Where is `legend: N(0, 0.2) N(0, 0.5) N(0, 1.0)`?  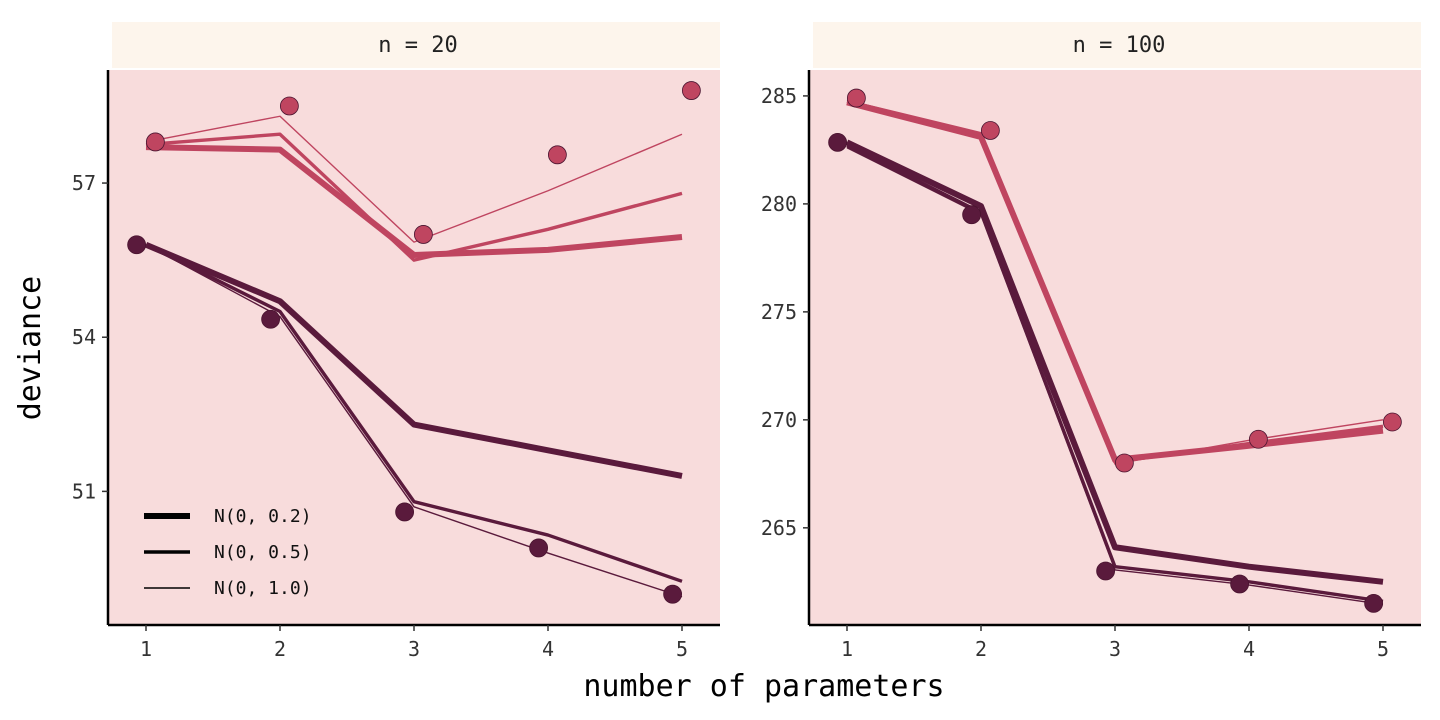
legend: N(0, 0.2) N(0, 0.5) N(0, 1.0) is located at coordinates (228, 552).